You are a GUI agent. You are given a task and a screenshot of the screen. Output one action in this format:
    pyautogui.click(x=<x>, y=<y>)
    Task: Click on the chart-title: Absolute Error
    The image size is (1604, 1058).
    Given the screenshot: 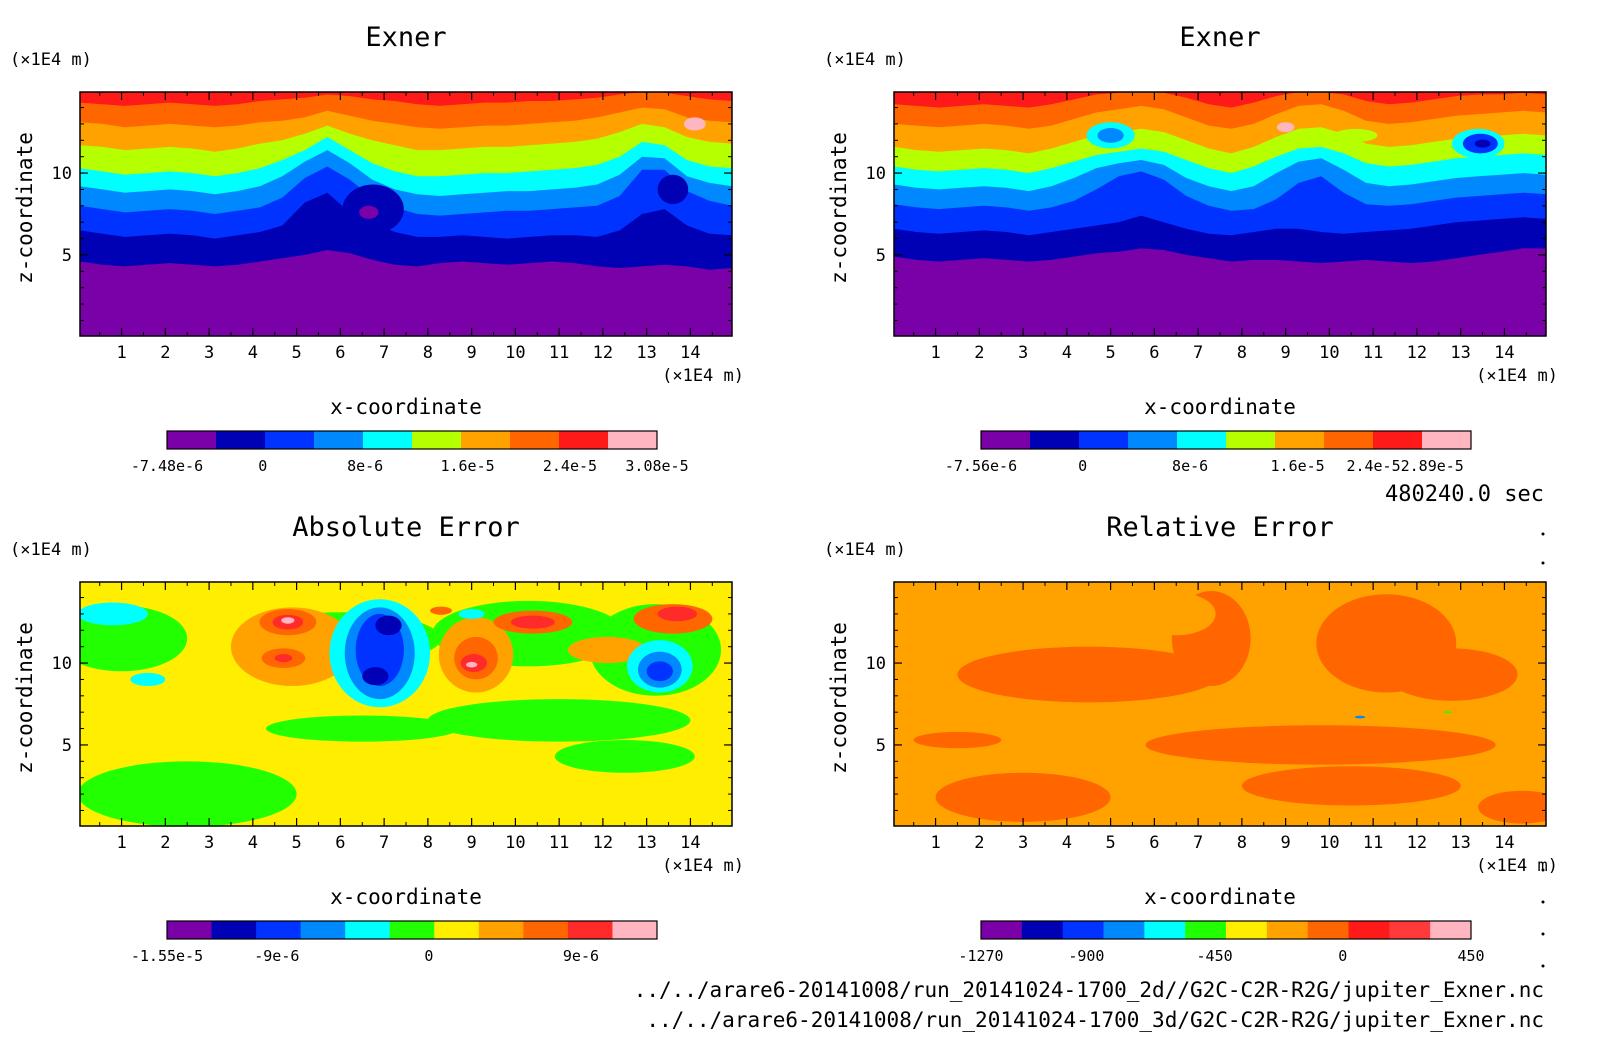 What is the action you would take?
    pyautogui.click(x=406, y=527)
    